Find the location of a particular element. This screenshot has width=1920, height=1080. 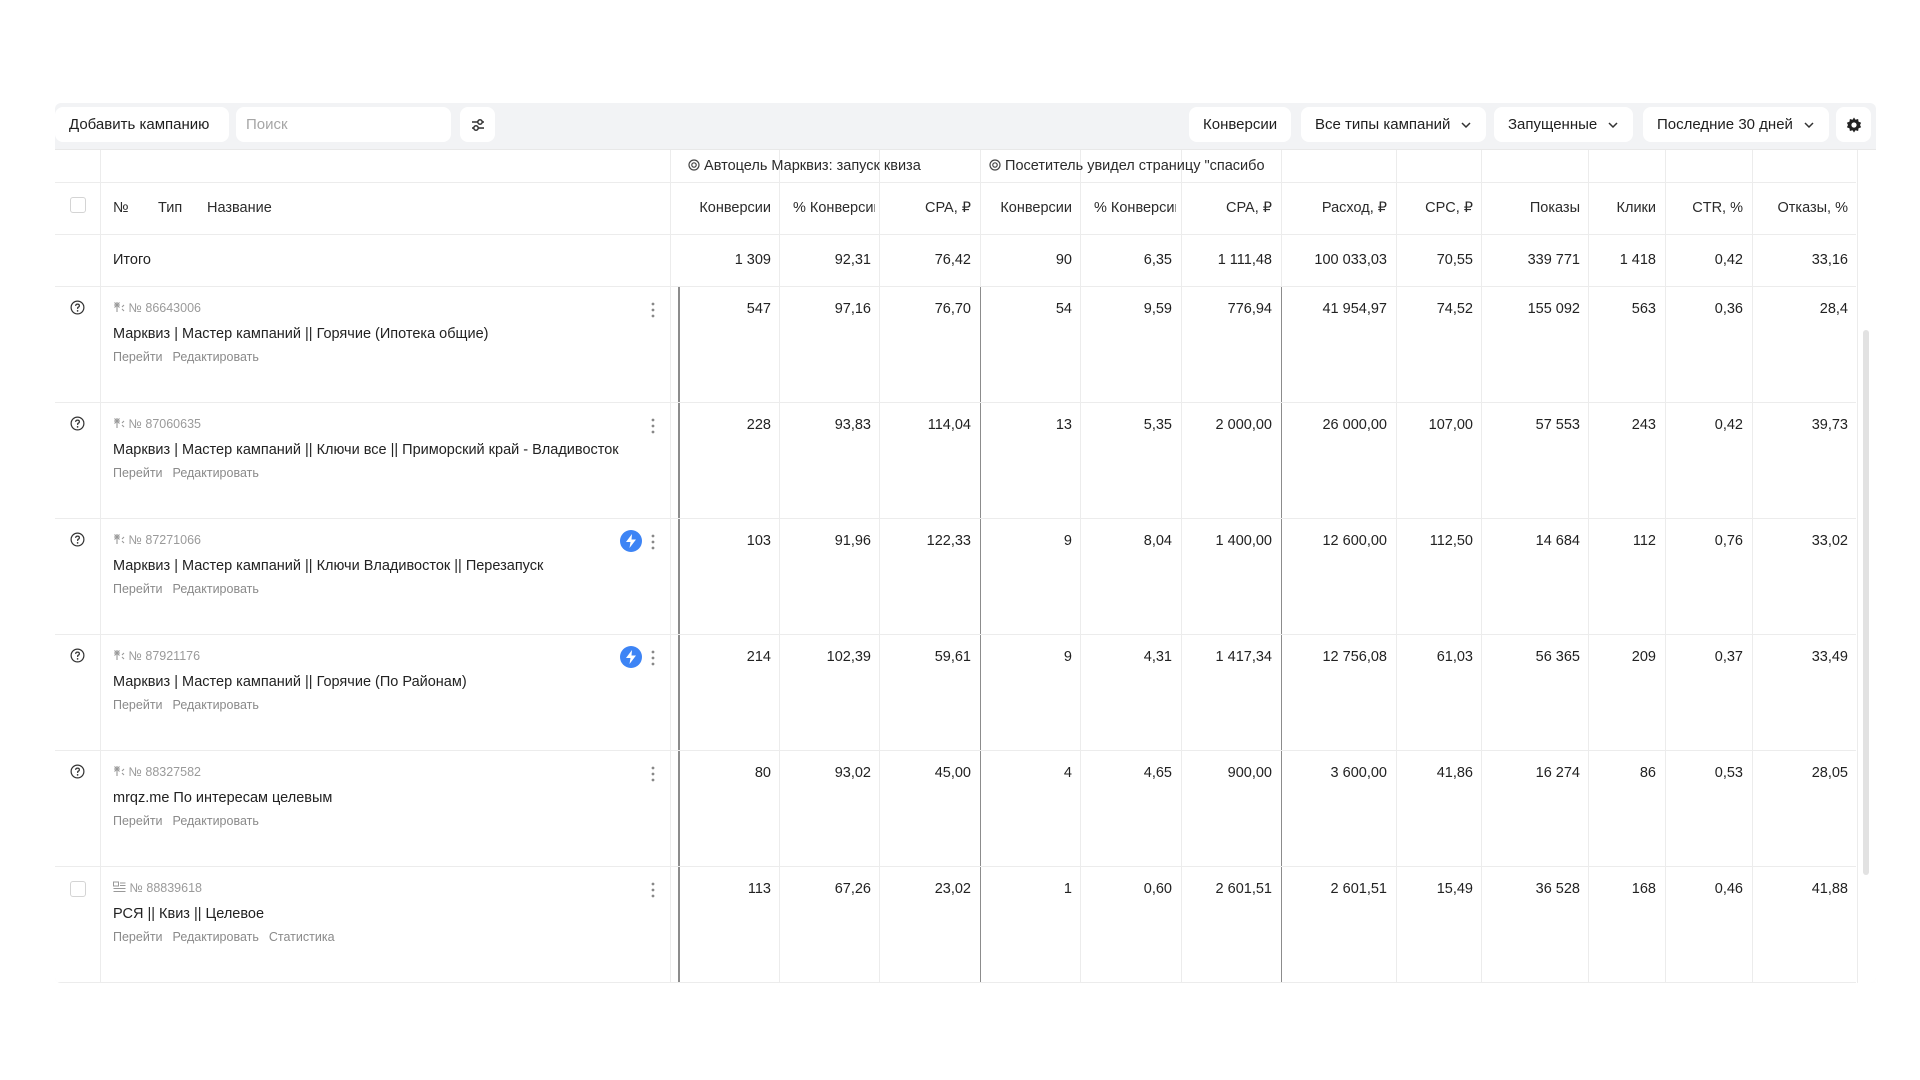

status-dropdown: Запущенные is located at coordinates (1564, 124).